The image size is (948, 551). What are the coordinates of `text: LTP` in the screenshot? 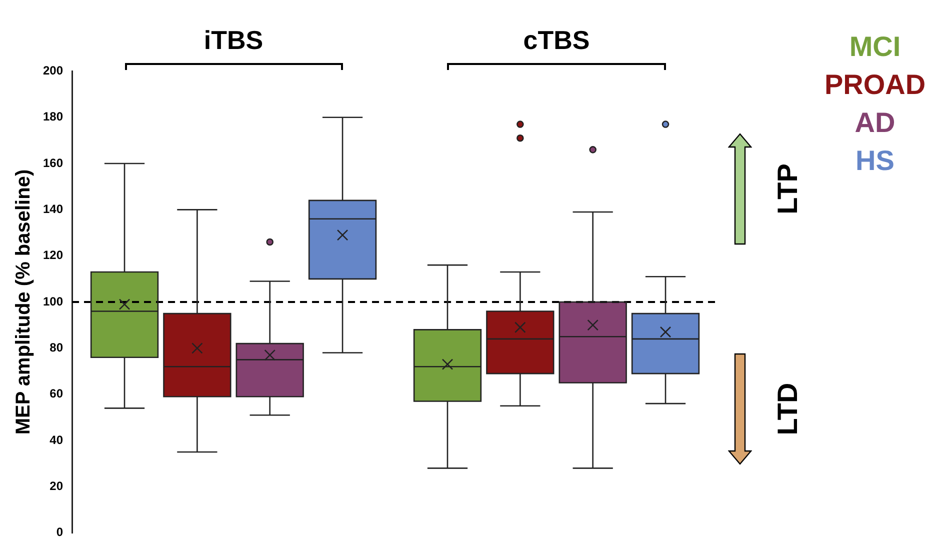 It's located at (788, 189).